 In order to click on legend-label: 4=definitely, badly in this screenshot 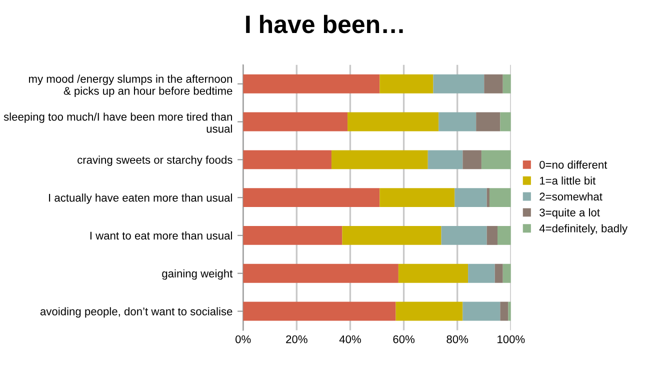, I will do `click(583, 229)`.